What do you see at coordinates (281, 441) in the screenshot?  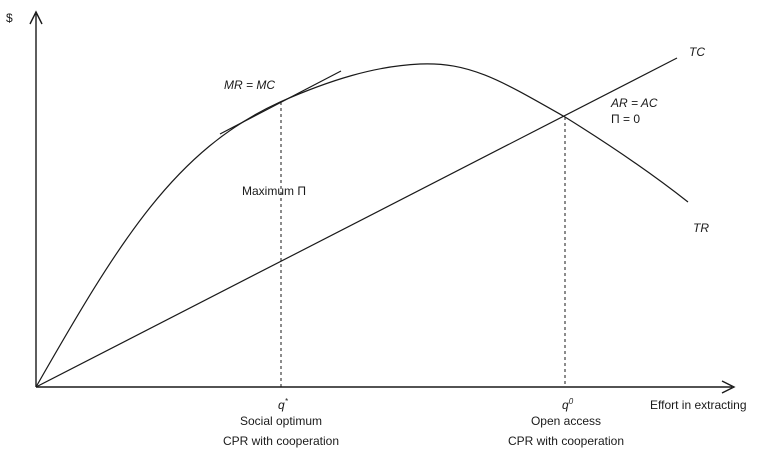 I see `q-star-line2: CPR with cooperation` at bounding box center [281, 441].